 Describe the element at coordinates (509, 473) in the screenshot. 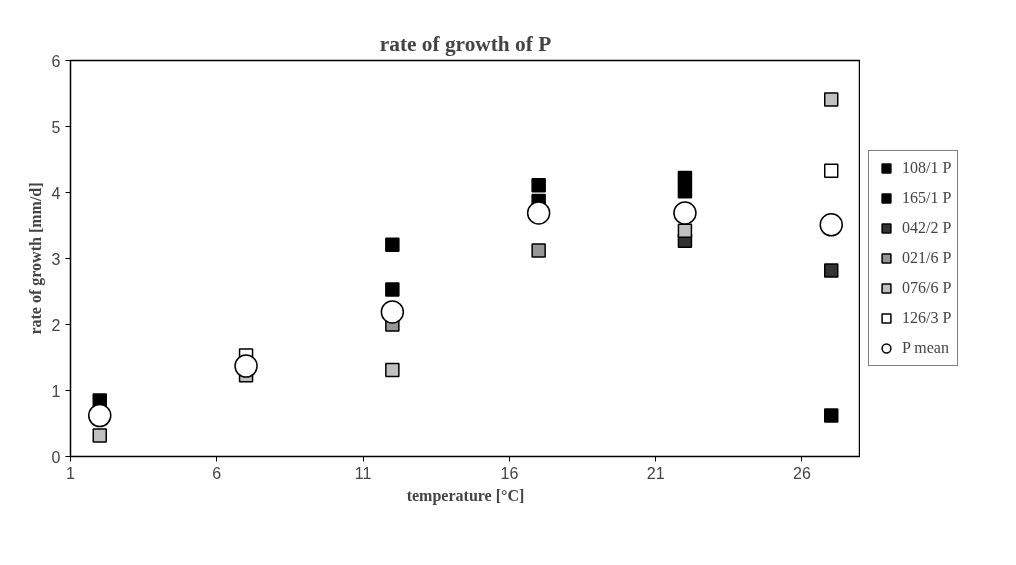

I see `x-tick-label: 16` at that location.